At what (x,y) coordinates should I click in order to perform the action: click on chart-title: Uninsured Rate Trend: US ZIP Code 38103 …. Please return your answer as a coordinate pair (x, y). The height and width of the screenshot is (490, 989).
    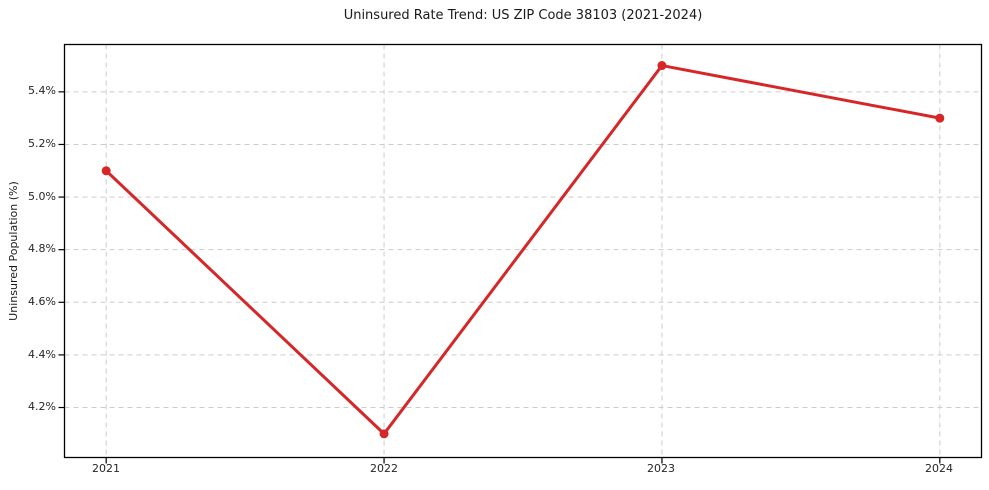
    Looking at the image, I should click on (523, 15).